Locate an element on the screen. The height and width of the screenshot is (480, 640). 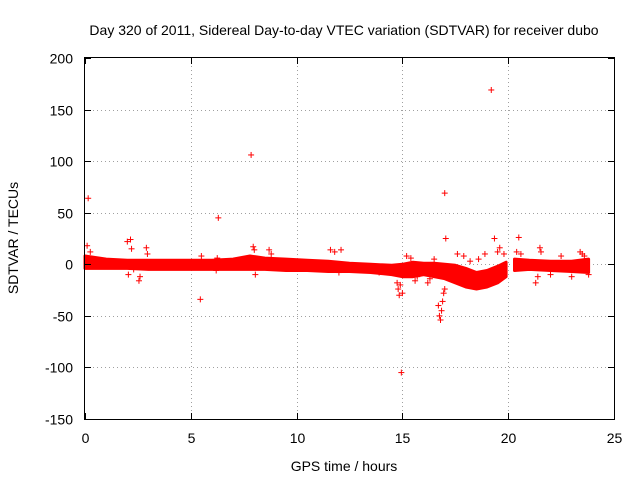
y-tick-label: -100 is located at coordinates (59, 368).